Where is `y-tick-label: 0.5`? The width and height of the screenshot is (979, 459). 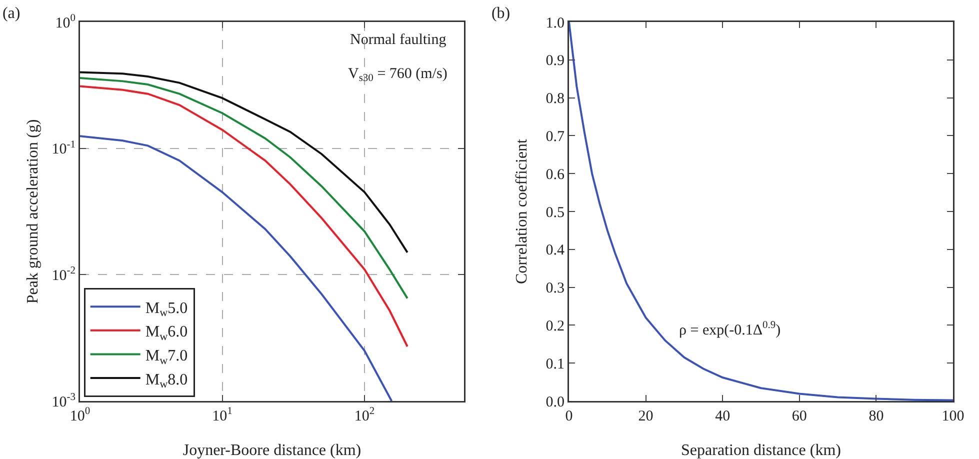 y-tick-label: 0.5 is located at coordinates (555, 212).